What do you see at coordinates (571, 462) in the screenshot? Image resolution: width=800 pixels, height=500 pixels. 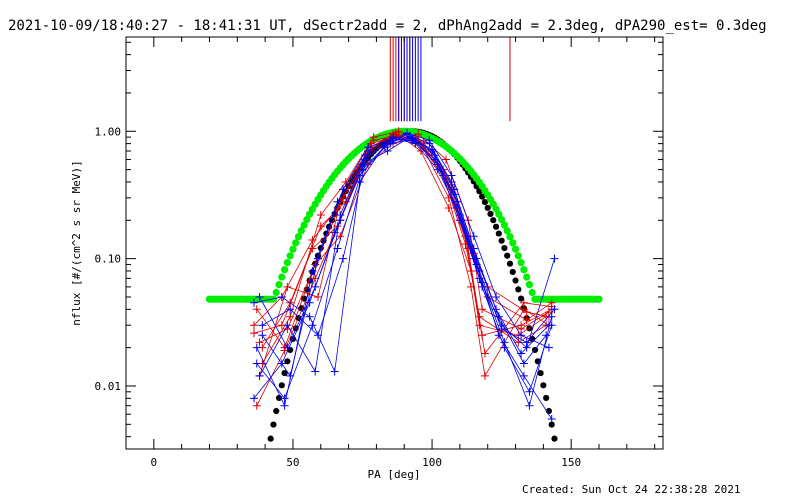 I see `x-tick-label: 150` at bounding box center [571, 462].